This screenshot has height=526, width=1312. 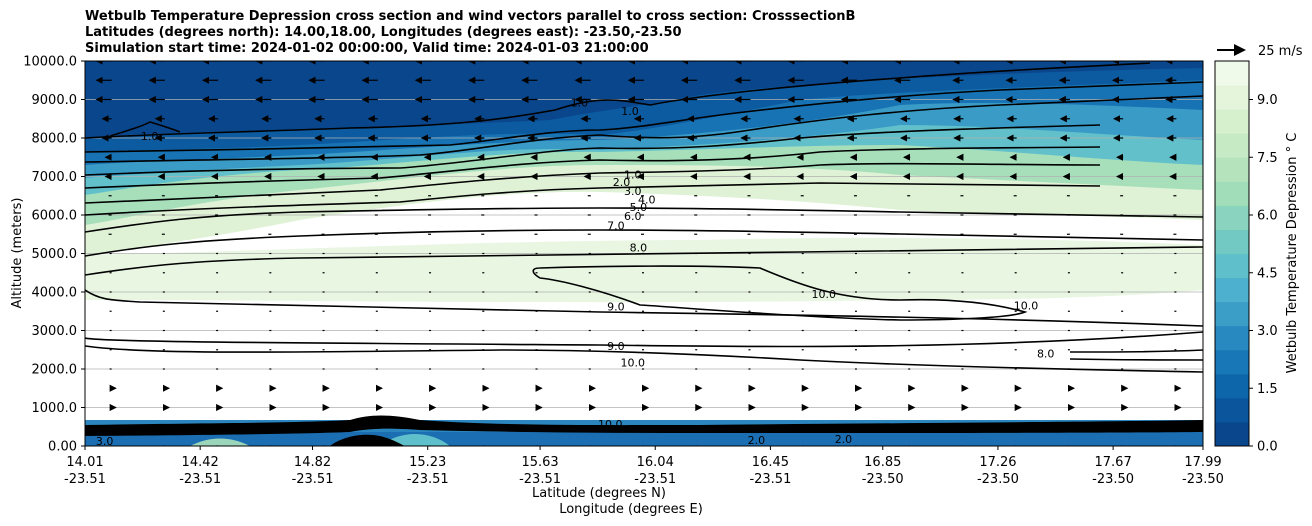 I want to click on y-axis-label: Altitude (meters), so click(x=17, y=253).